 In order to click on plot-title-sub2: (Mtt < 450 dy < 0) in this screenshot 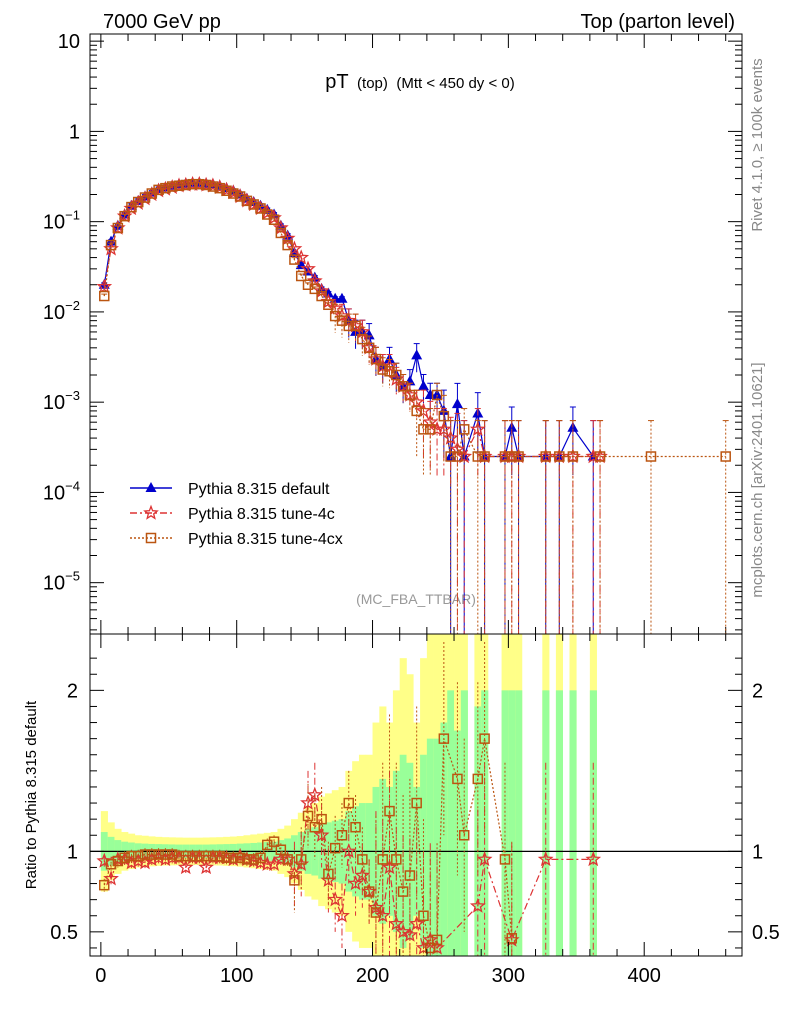, I will do `click(455, 83)`.